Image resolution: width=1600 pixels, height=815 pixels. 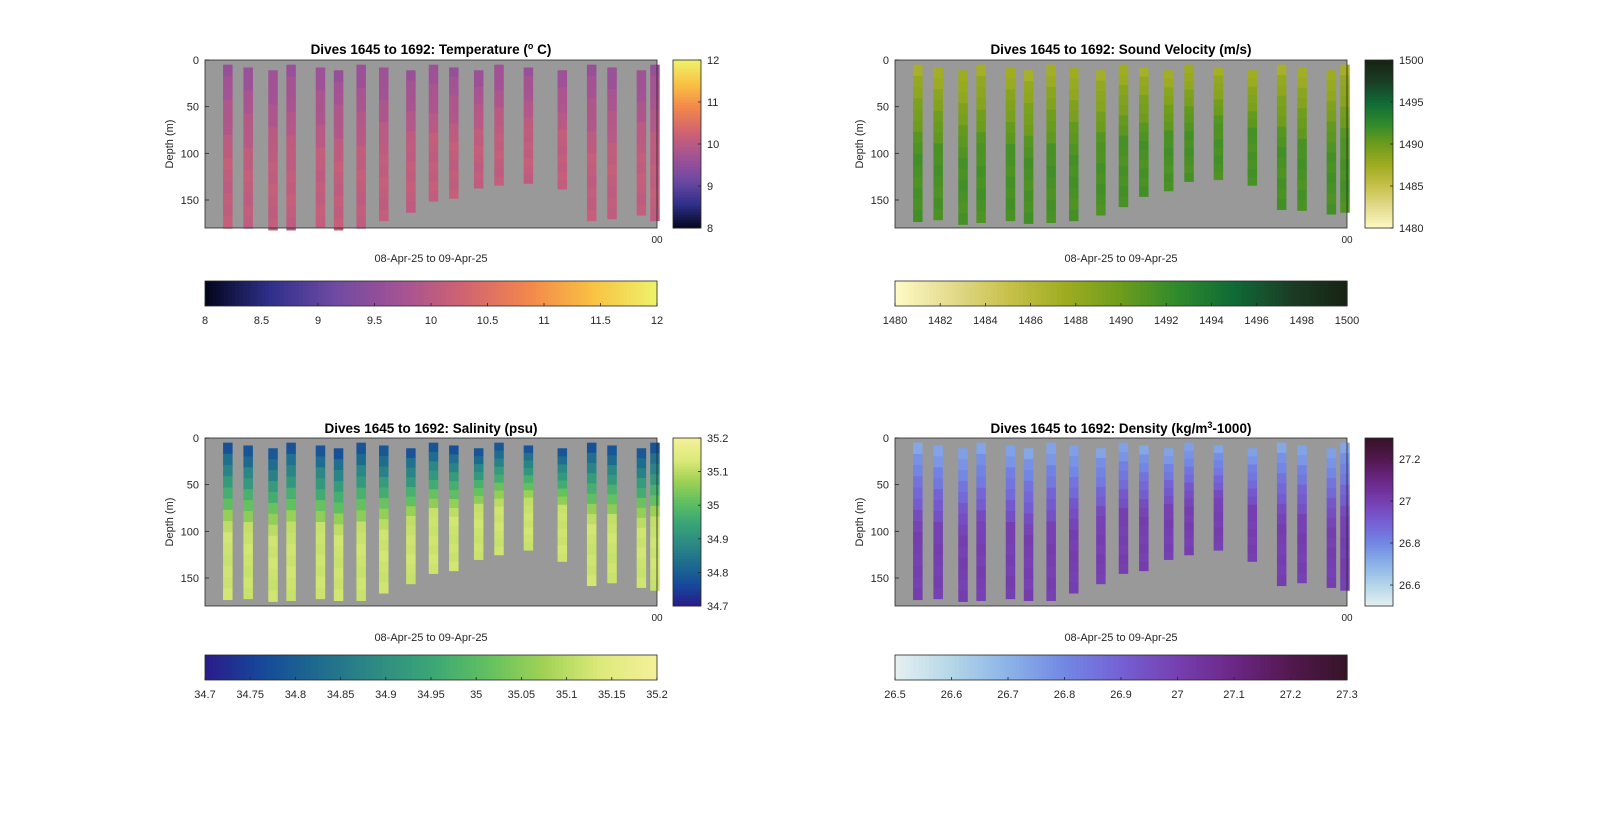 I want to click on colorbar-tick-label: 1488, so click(x=1076, y=321).